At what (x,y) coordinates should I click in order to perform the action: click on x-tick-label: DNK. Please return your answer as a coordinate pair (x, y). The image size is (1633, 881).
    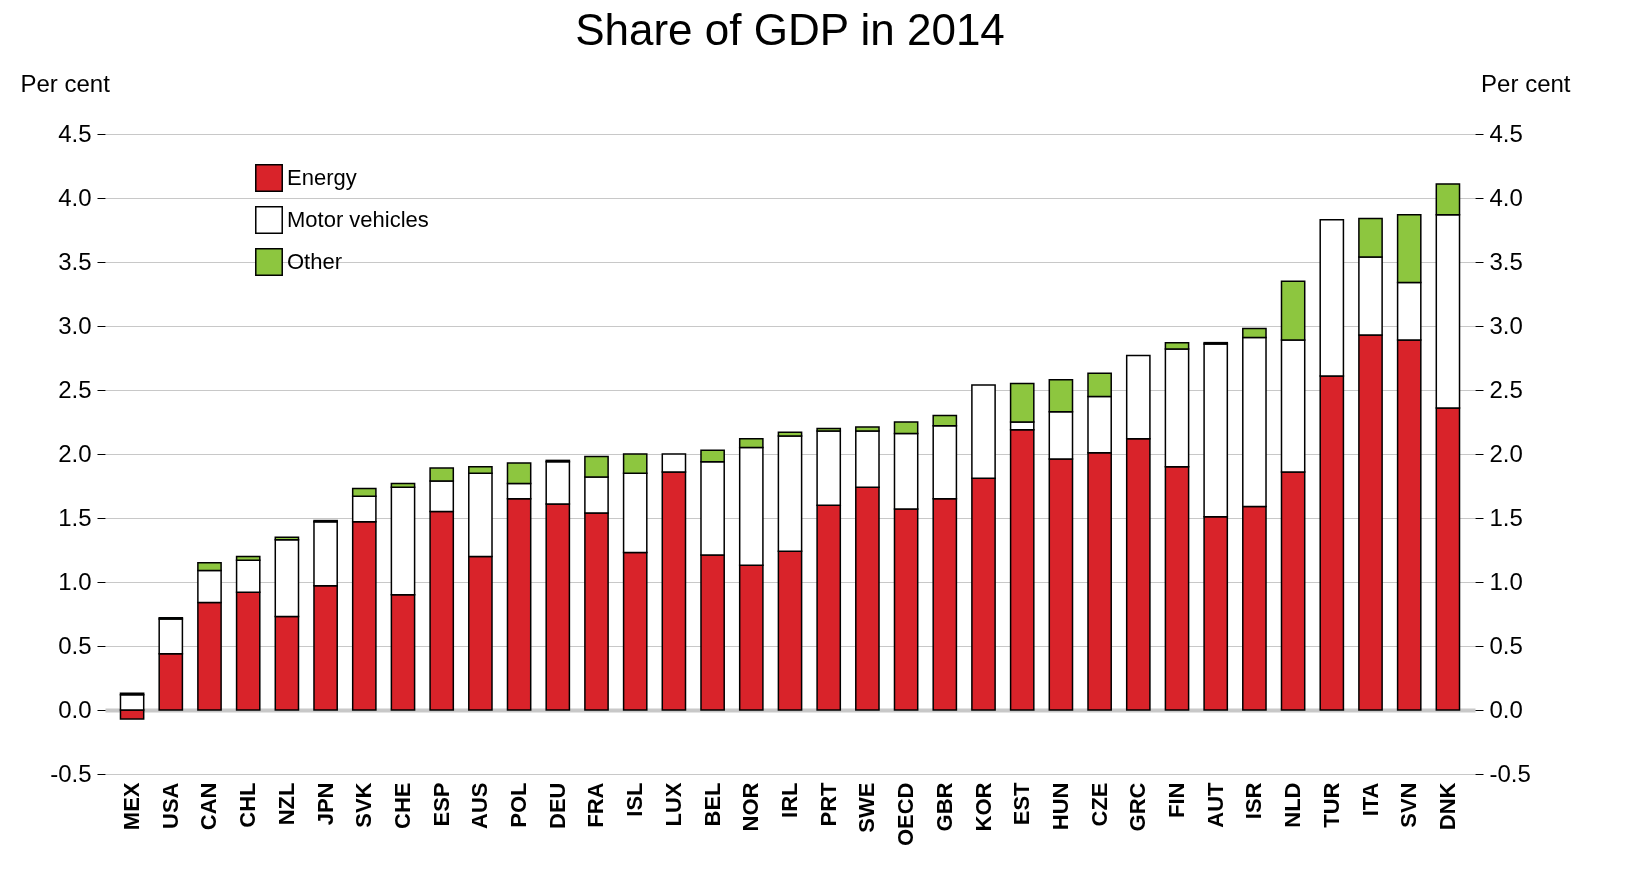
    Looking at the image, I should click on (1447, 806).